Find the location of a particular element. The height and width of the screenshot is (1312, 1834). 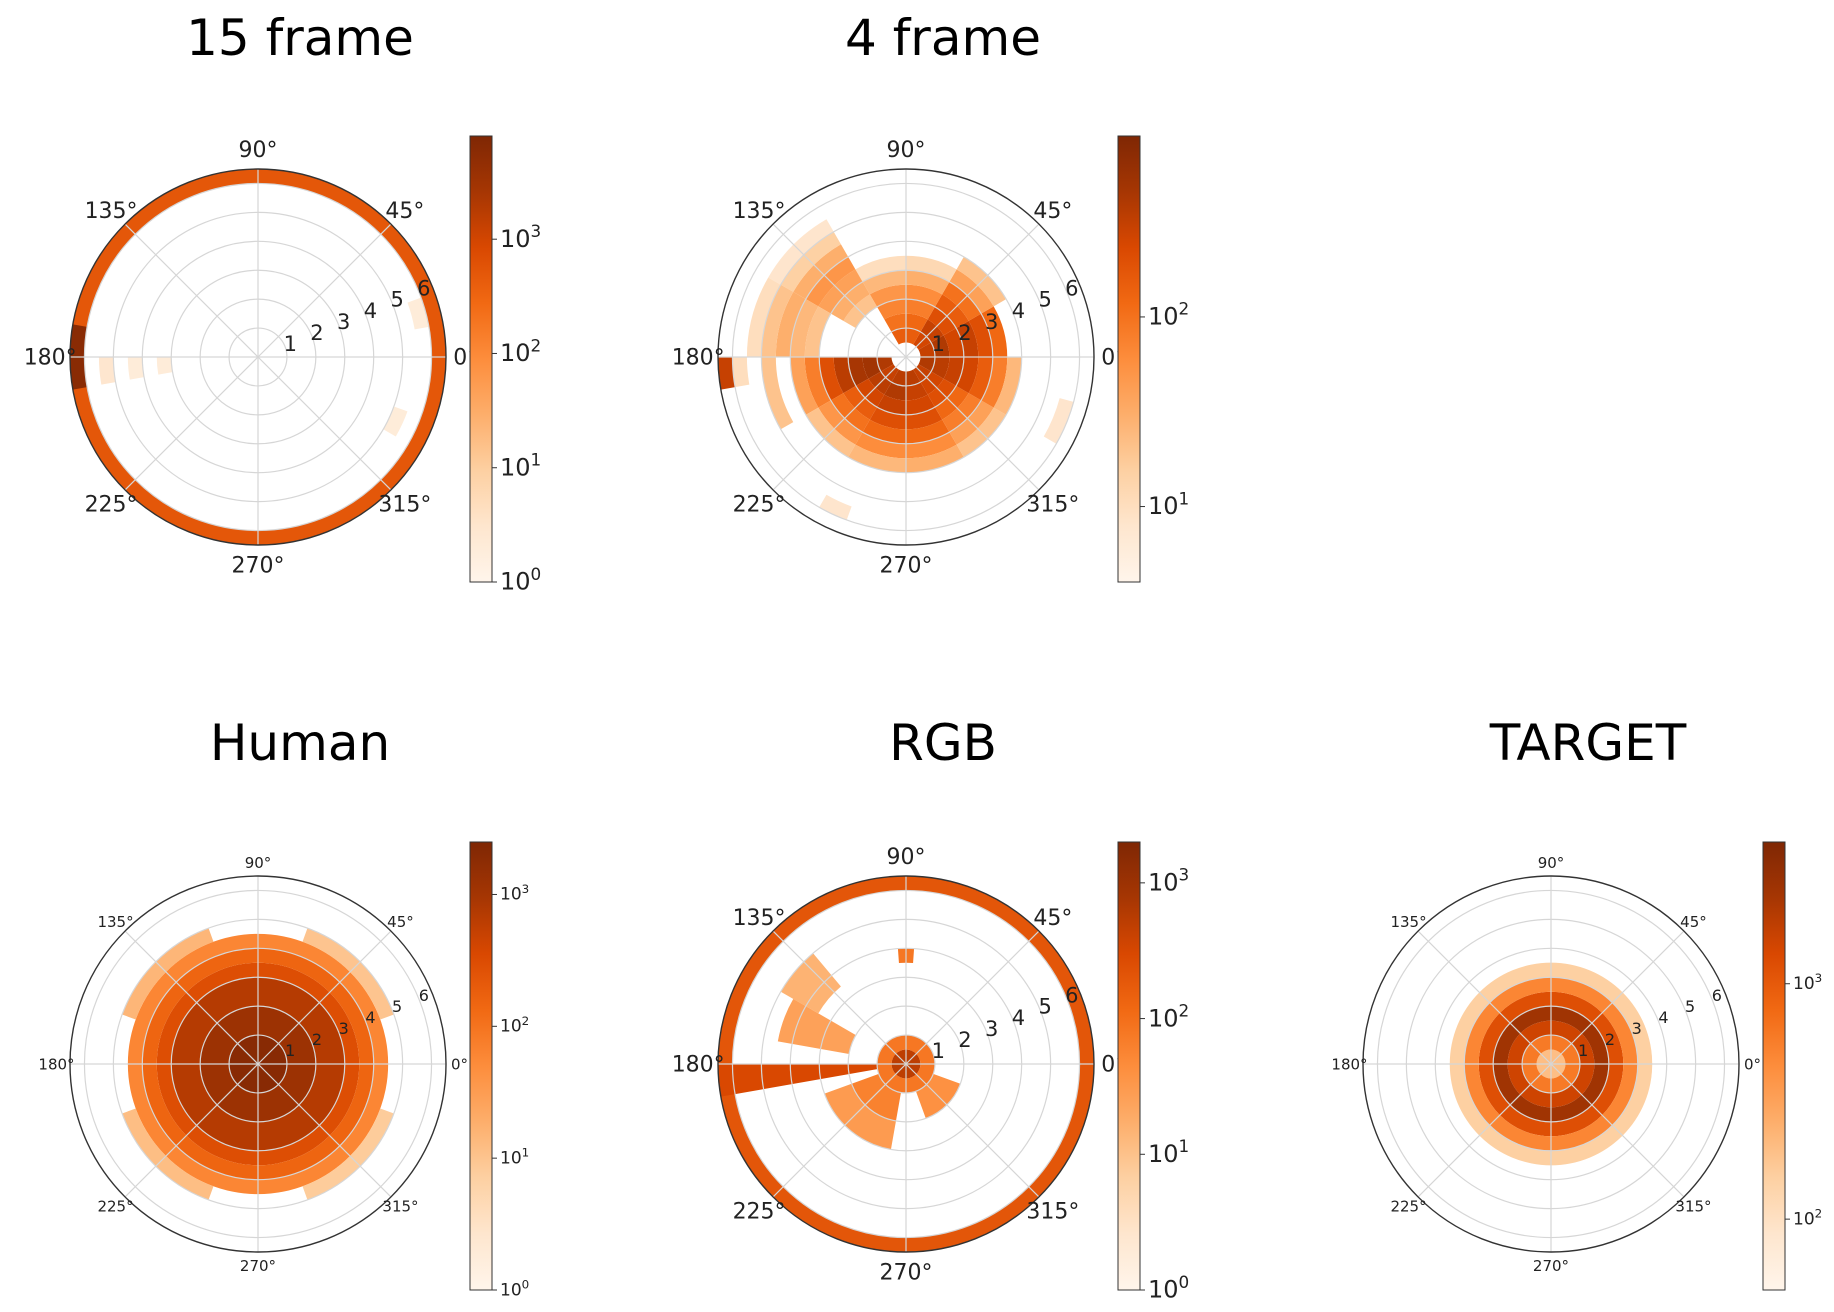

colorbar-gradient is located at coordinates (481, 359).